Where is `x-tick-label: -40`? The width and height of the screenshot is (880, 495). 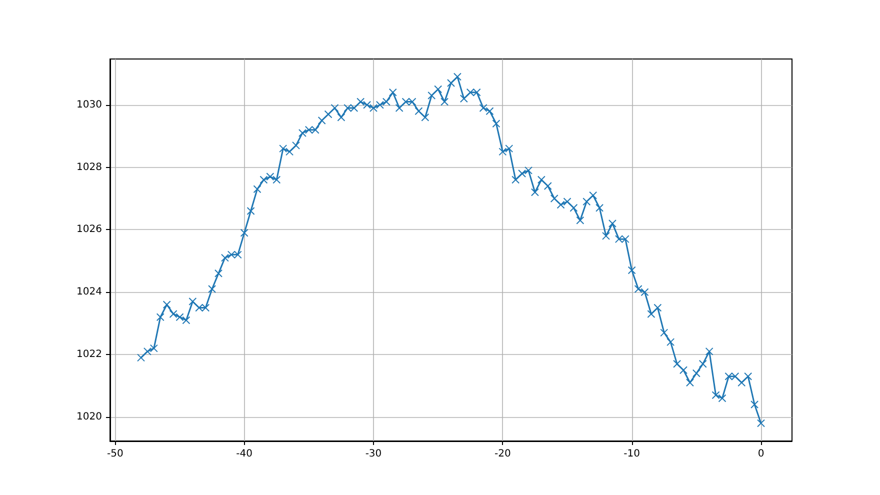 x-tick-label: -40 is located at coordinates (244, 454).